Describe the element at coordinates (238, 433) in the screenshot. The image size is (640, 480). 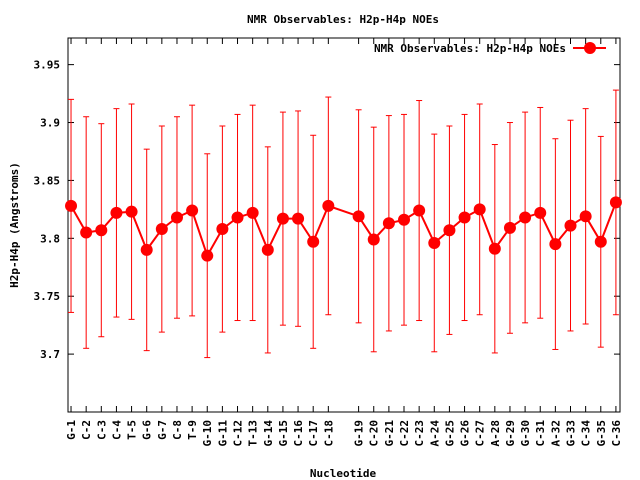
I see `x-tick-label: C-12` at that location.